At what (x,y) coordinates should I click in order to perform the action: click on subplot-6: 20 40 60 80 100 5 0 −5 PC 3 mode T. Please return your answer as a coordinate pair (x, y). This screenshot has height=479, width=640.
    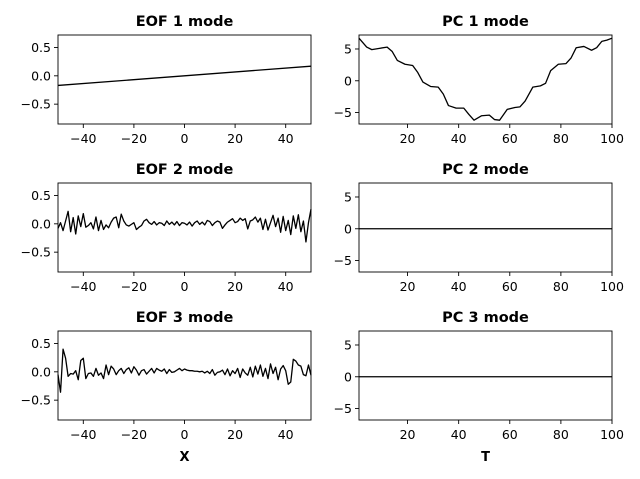
    Looking at the image, I should click on (479, 387).